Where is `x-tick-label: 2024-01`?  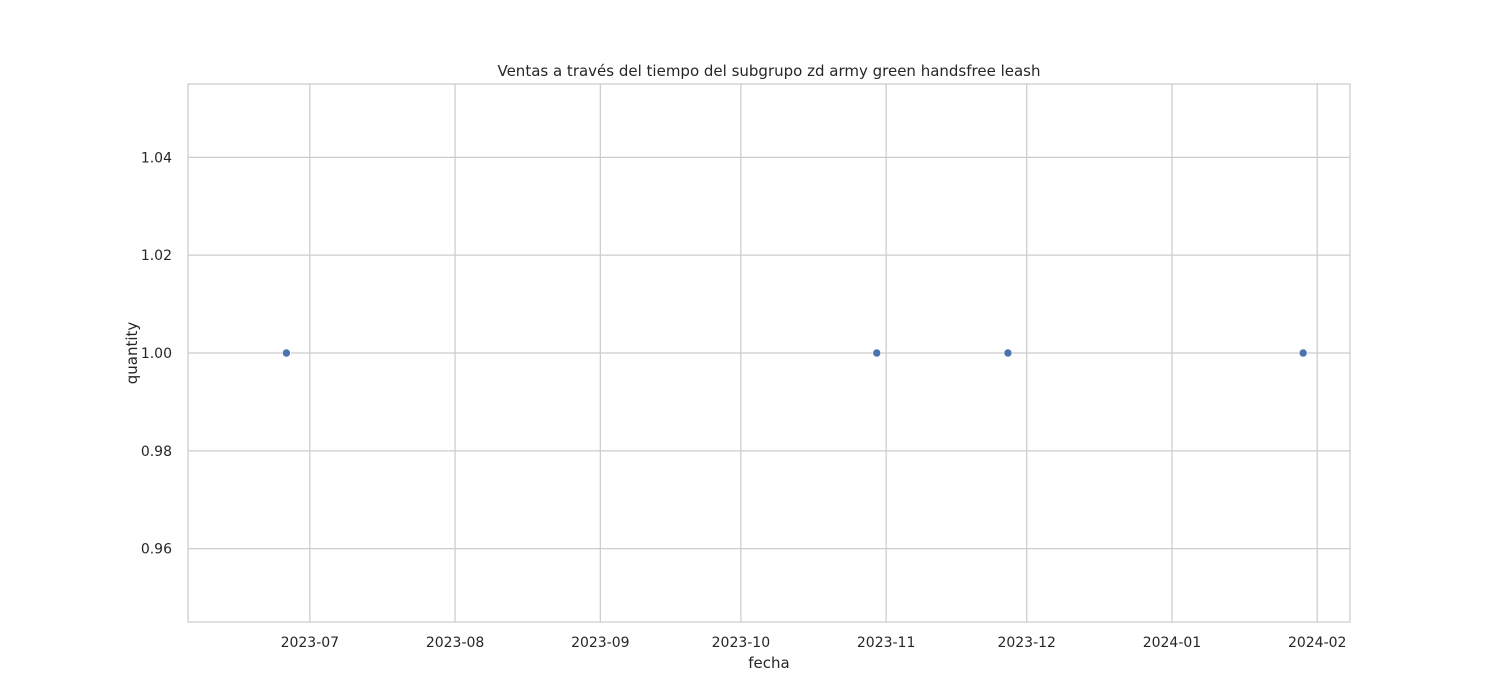 x-tick-label: 2024-01 is located at coordinates (1172, 643).